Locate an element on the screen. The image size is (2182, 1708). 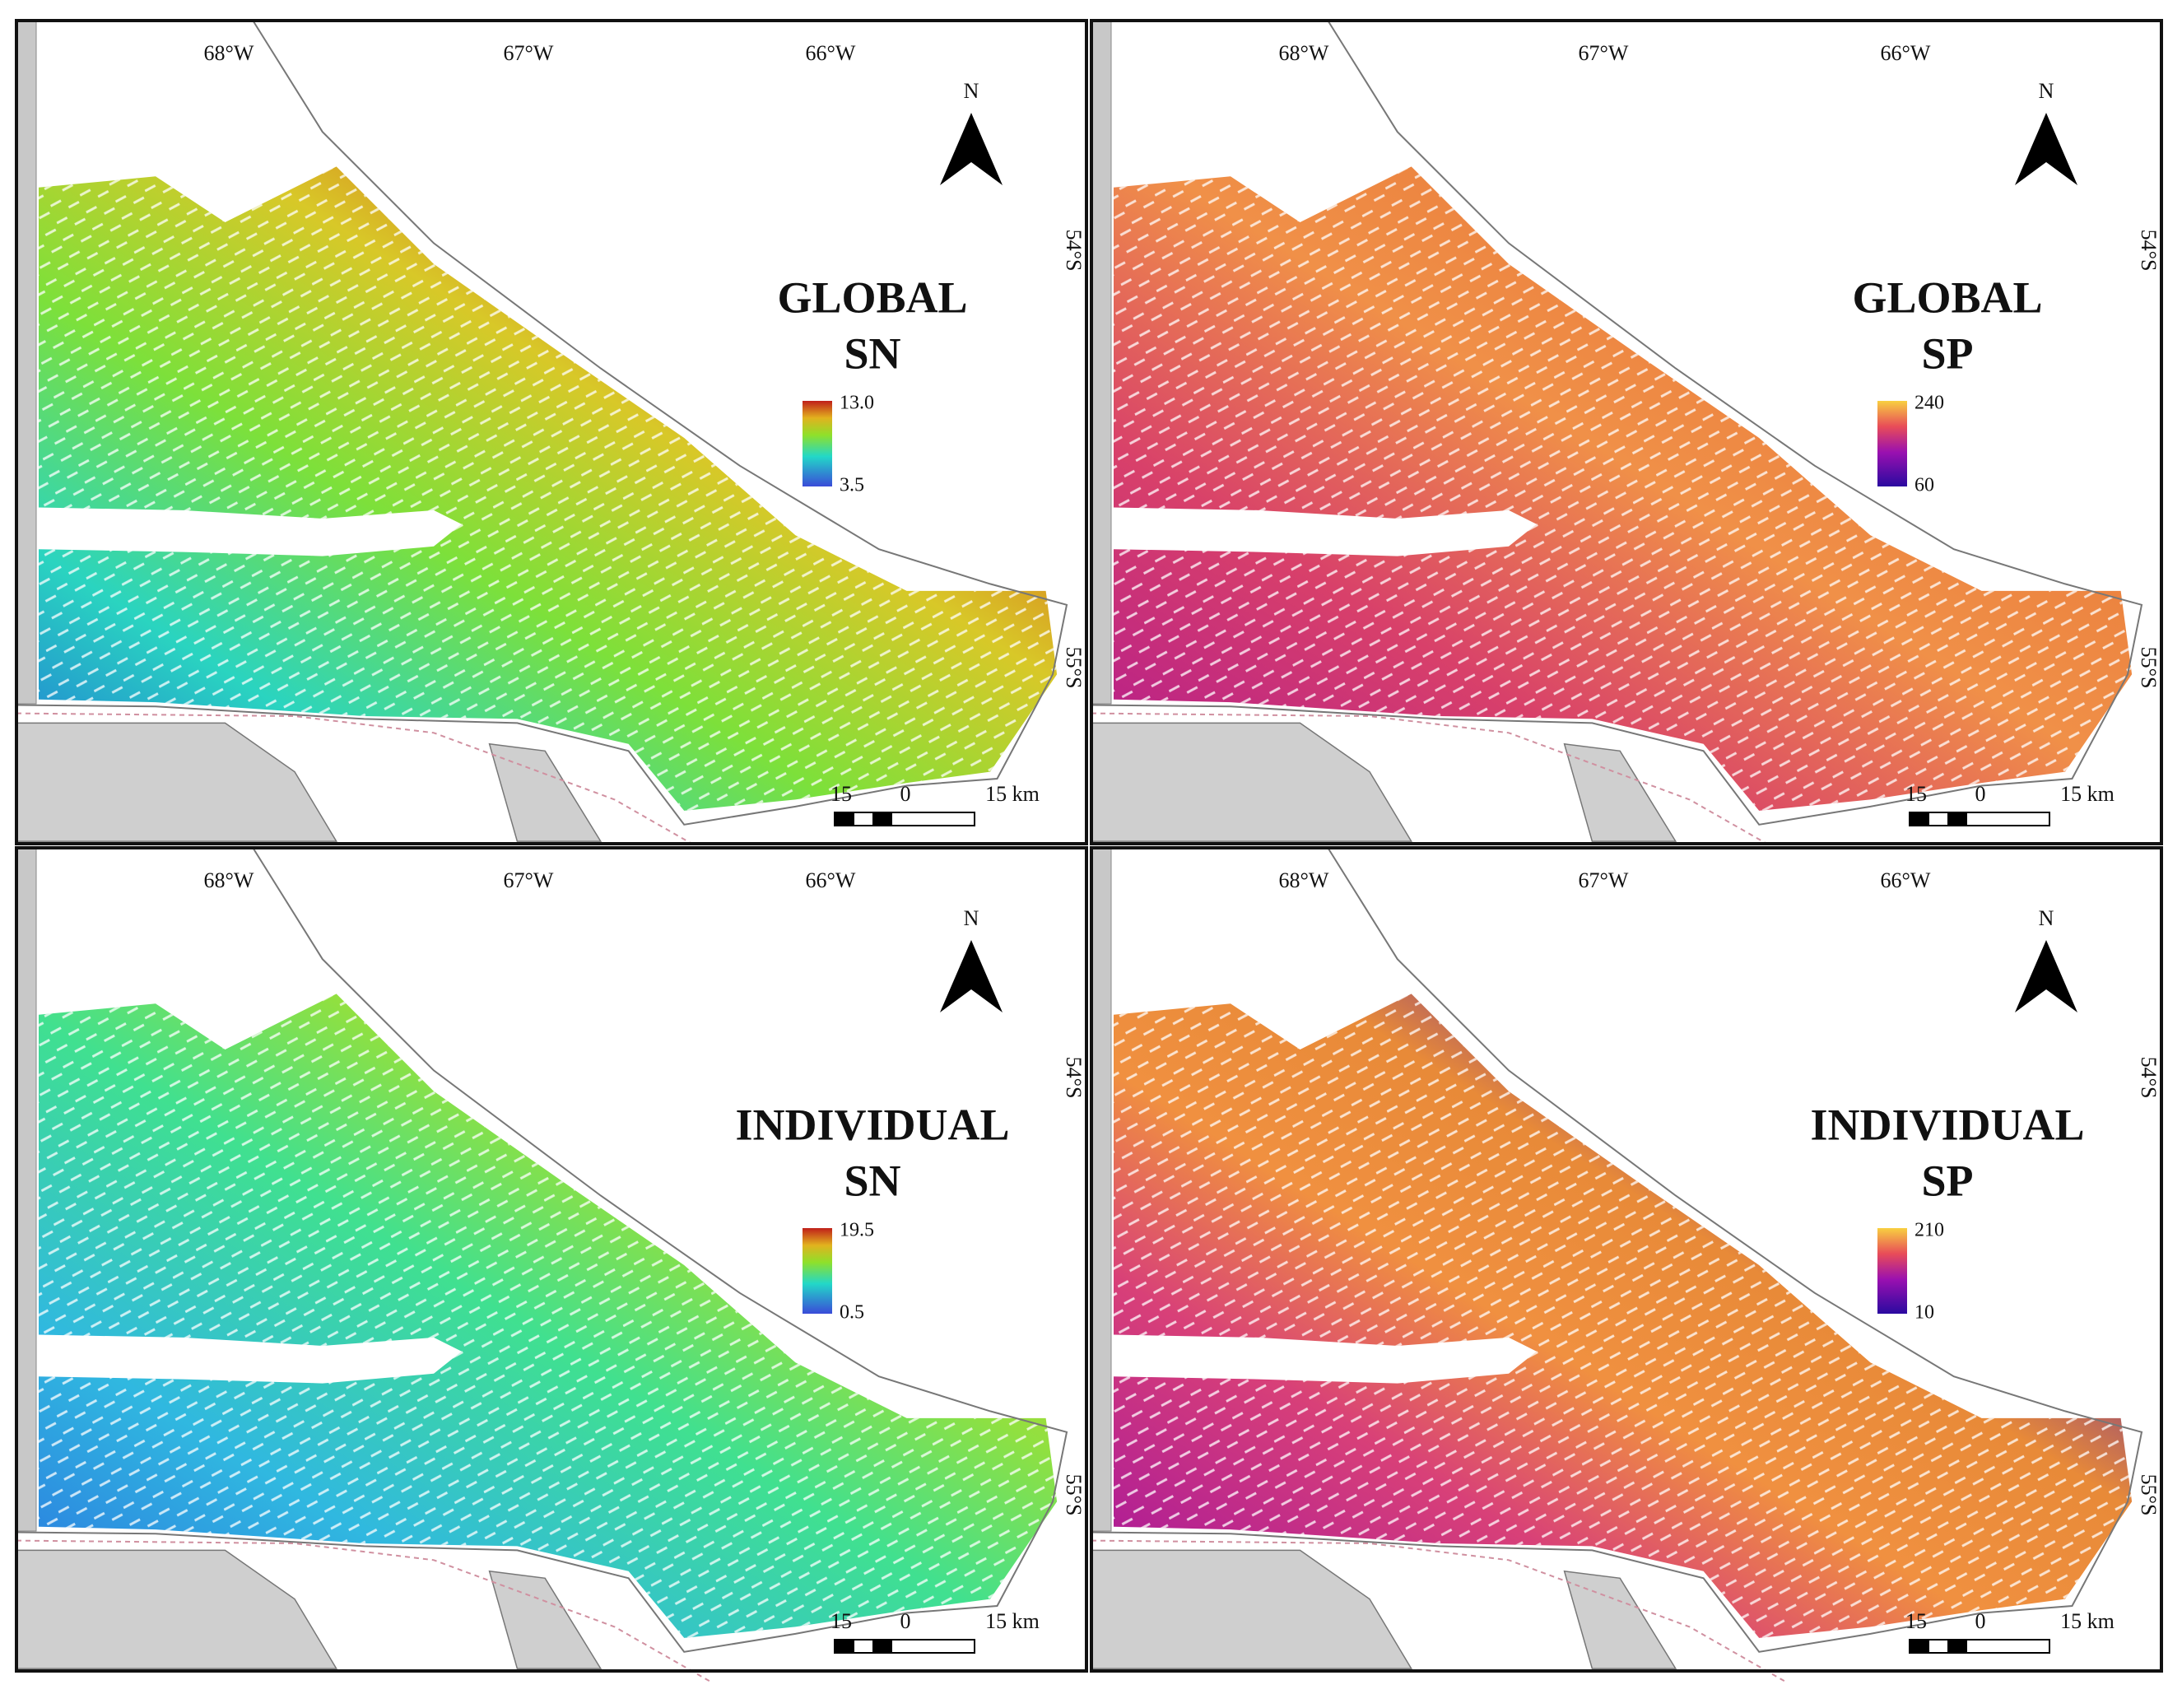
legend-min: 3.5 is located at coordinates (852, 485).